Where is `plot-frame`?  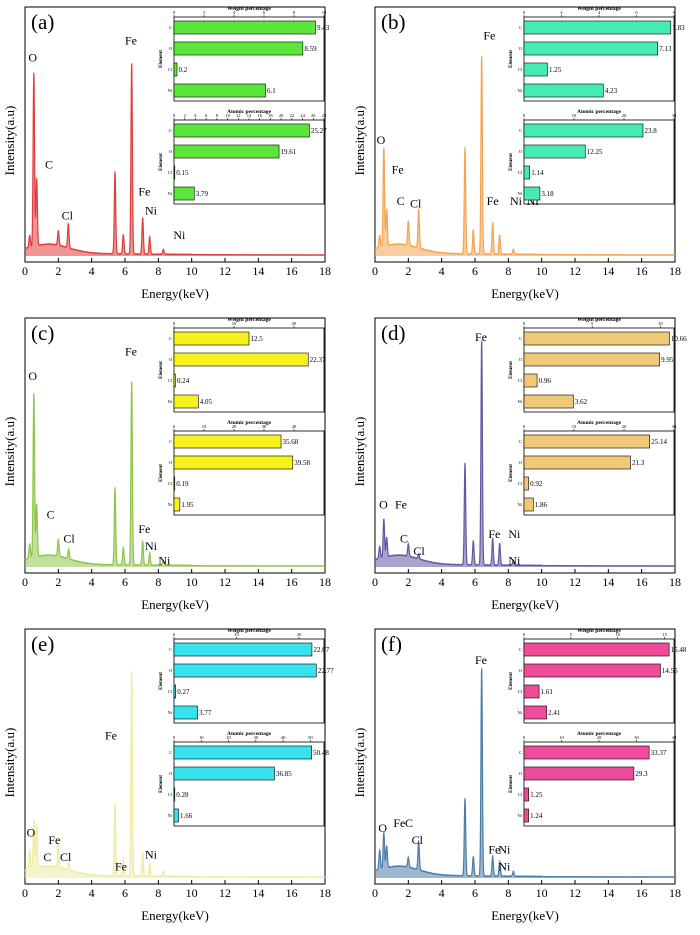
plot-frame is located at coordinates (175, 134).